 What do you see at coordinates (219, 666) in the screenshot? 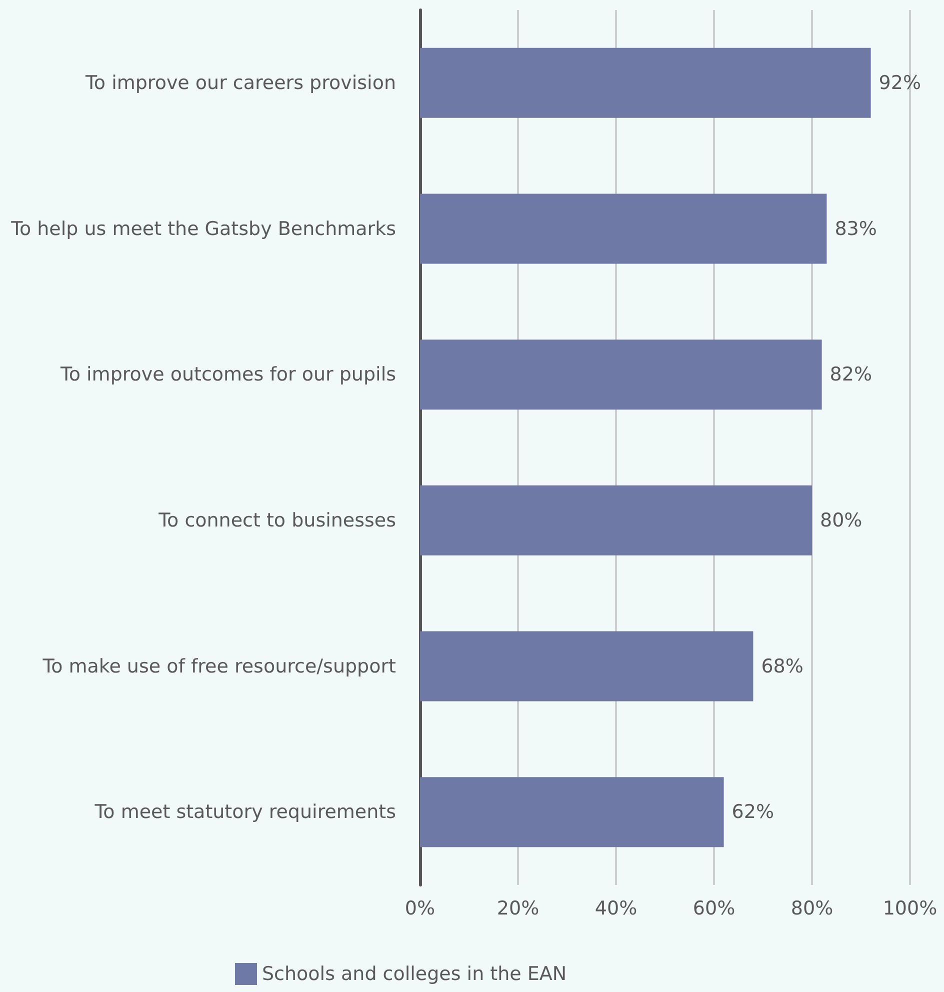
I see `y-tick-label: To make use of free resource/support` at bounding box center [219, 666].